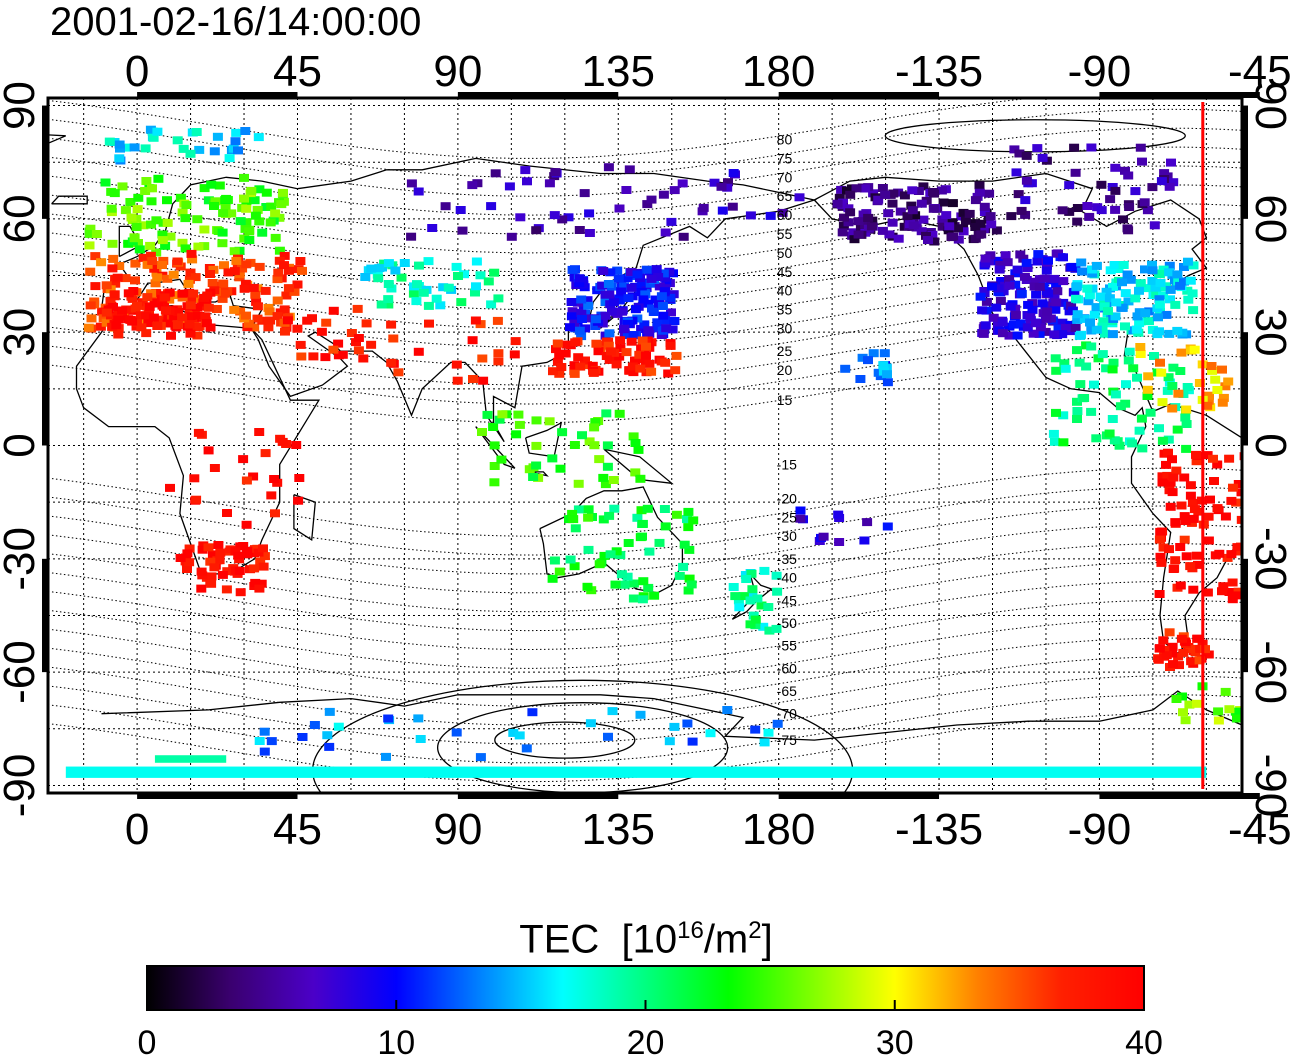 The image size is (1292, 1057). I want to click on lat-tick-left: 0, so click(22, 445).